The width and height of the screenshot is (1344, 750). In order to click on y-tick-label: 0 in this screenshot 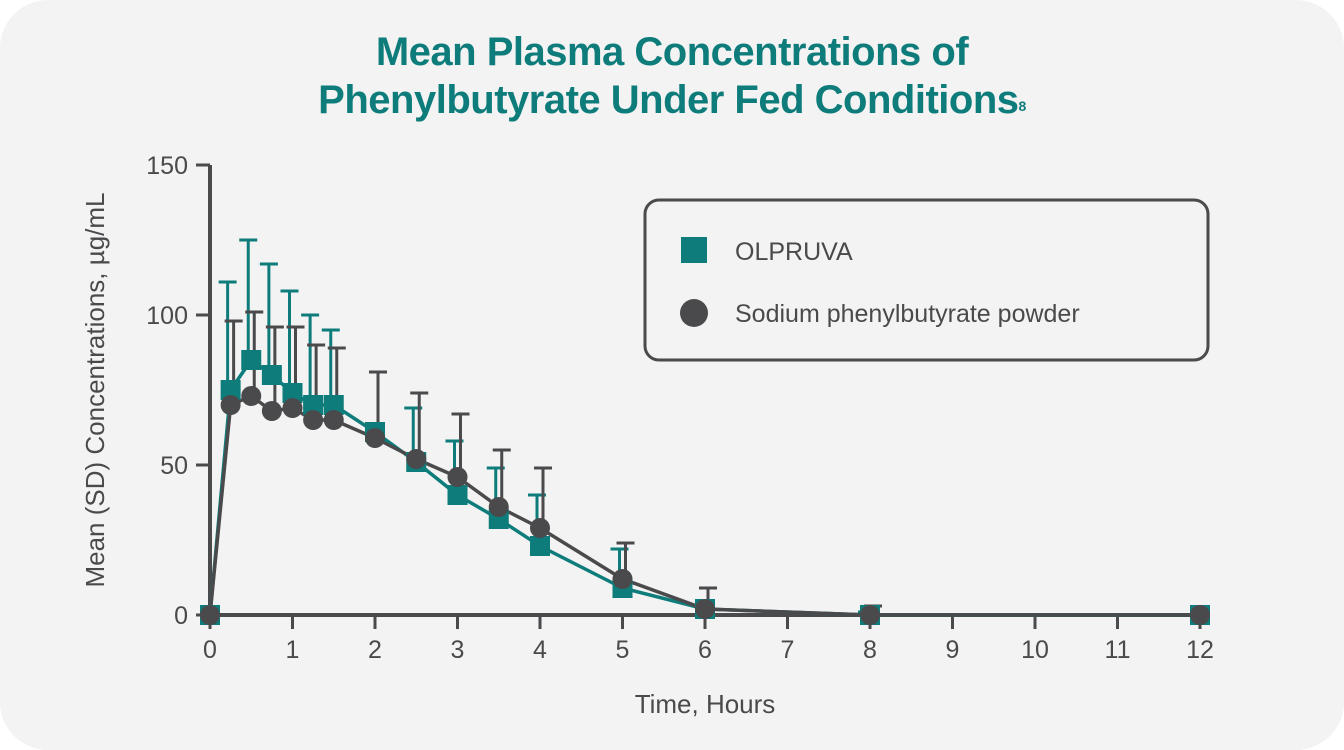, I will do `click(181, 616)`.